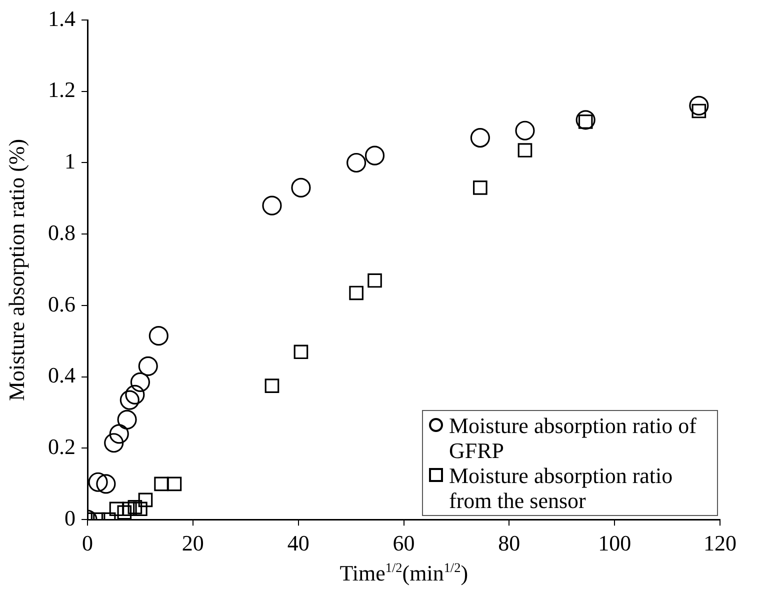 This screenshot has width=760, height=594. I want to click on x-tick-label: 0, so click(87, 543).